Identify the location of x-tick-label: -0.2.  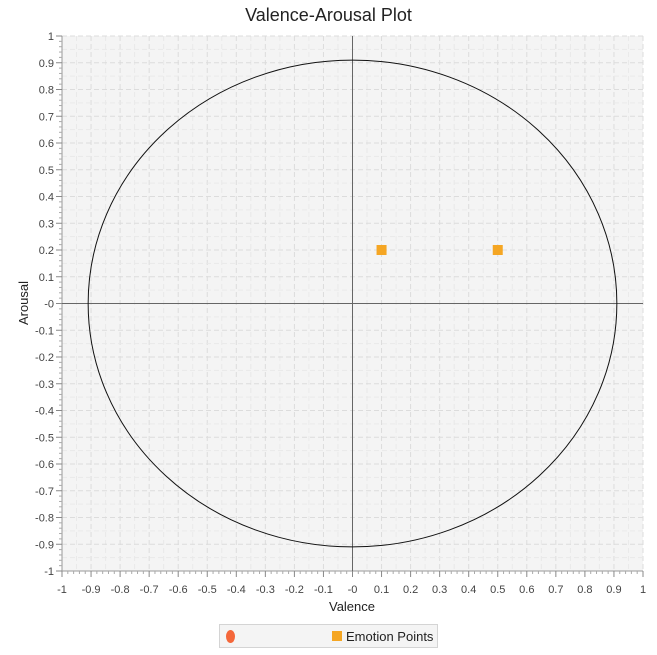
(294, 590).